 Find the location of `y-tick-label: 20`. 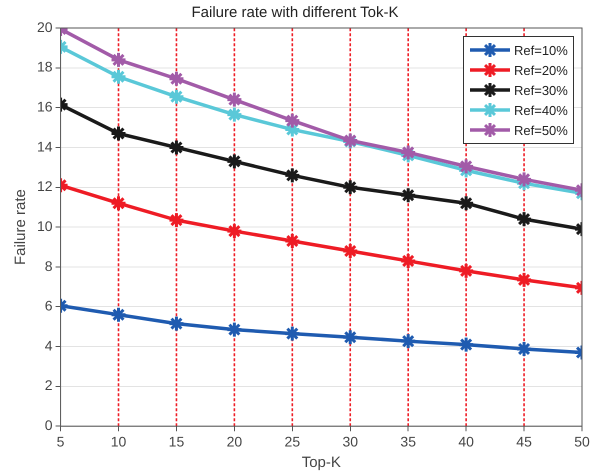

y-tick-label: 20 is located at coordinates (44, 26).